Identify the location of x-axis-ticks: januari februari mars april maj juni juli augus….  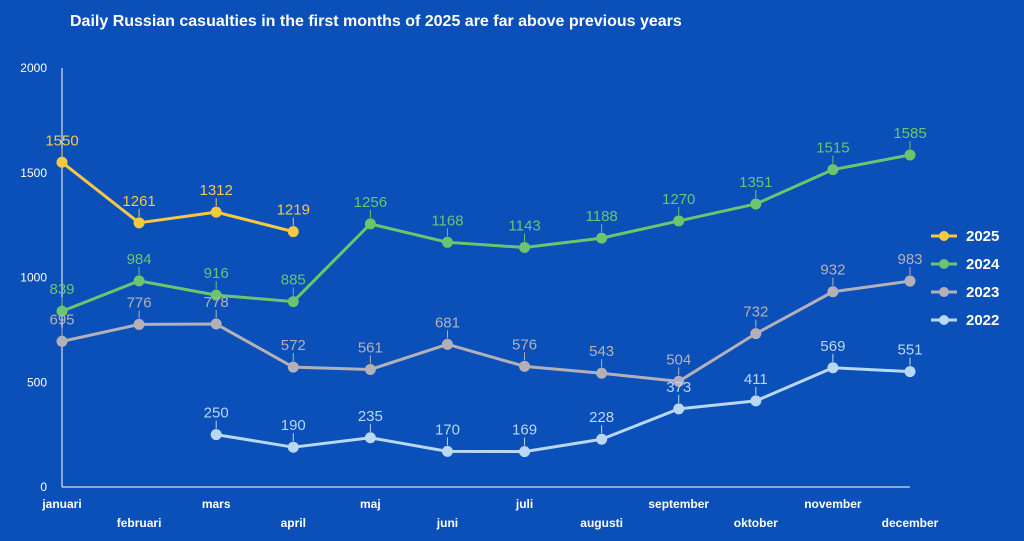
(489, 513).